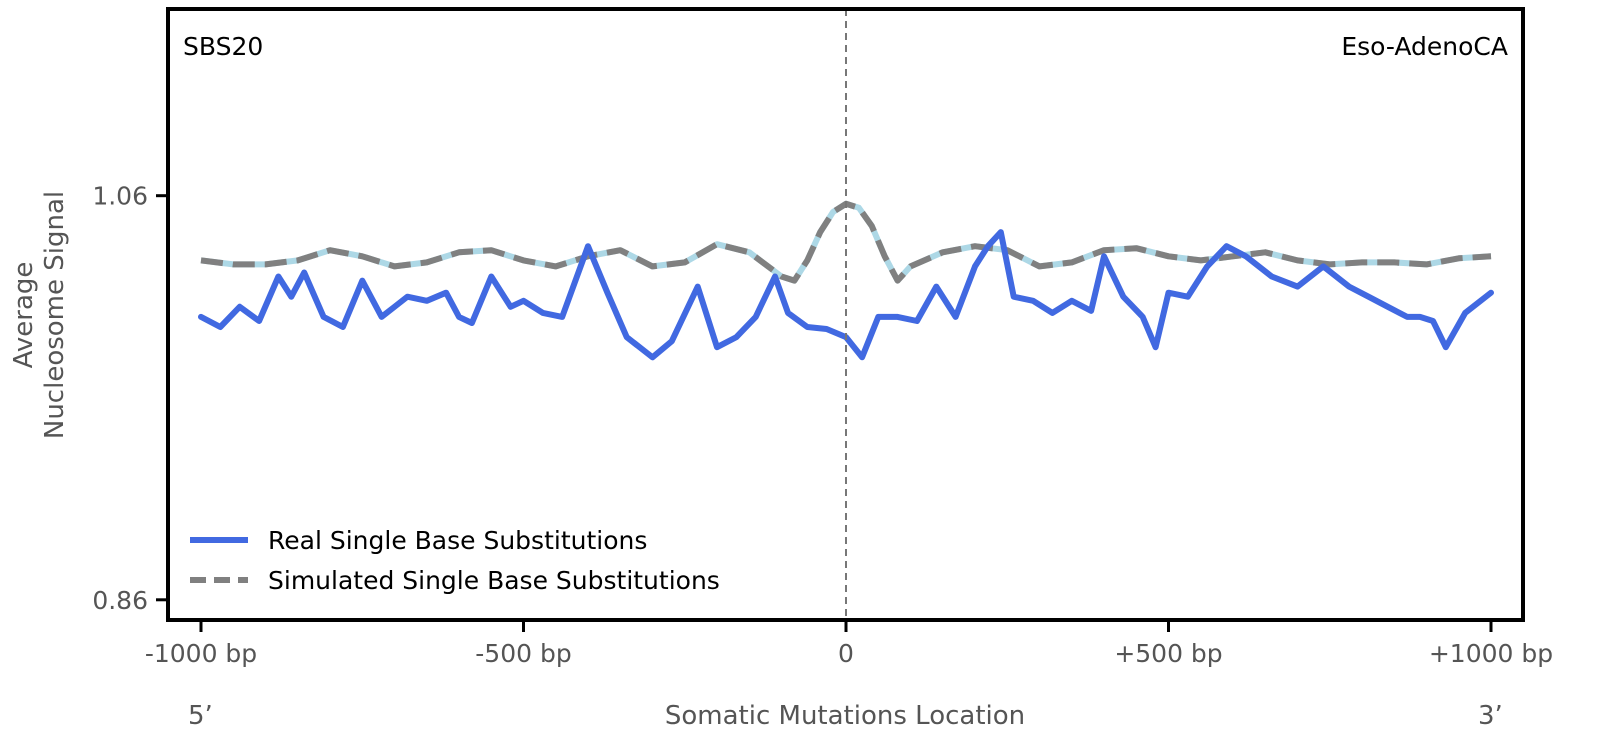  I want to click on x-axis-title: Somatic Mutations Location, so click(845, 716).